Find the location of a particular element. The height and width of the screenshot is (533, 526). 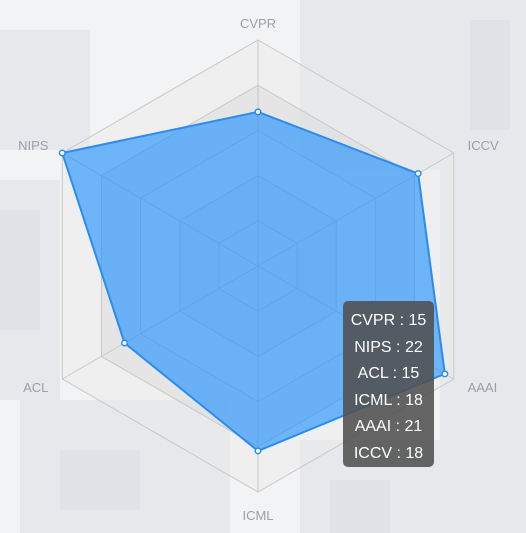

axis-label-cvpr: CVPR is located at coordinates (258, 23).